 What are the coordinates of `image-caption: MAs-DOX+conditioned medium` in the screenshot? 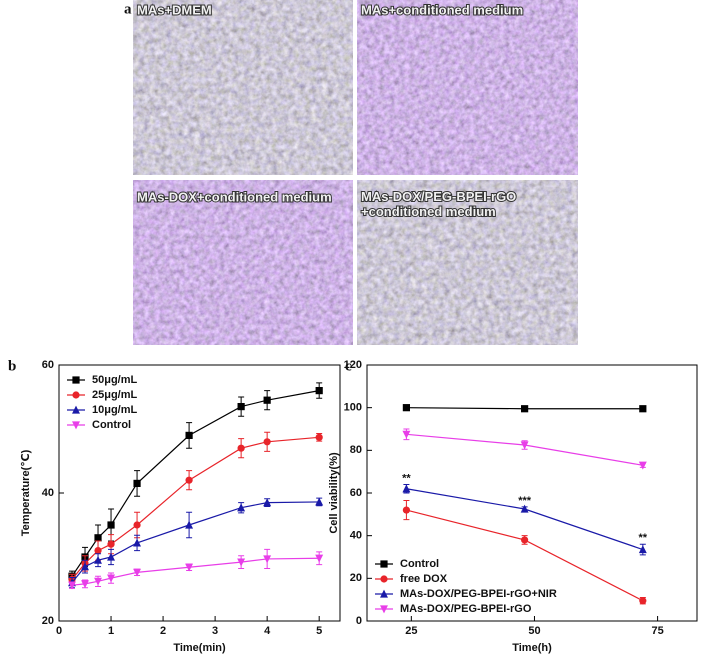 It's located at (234, 196).